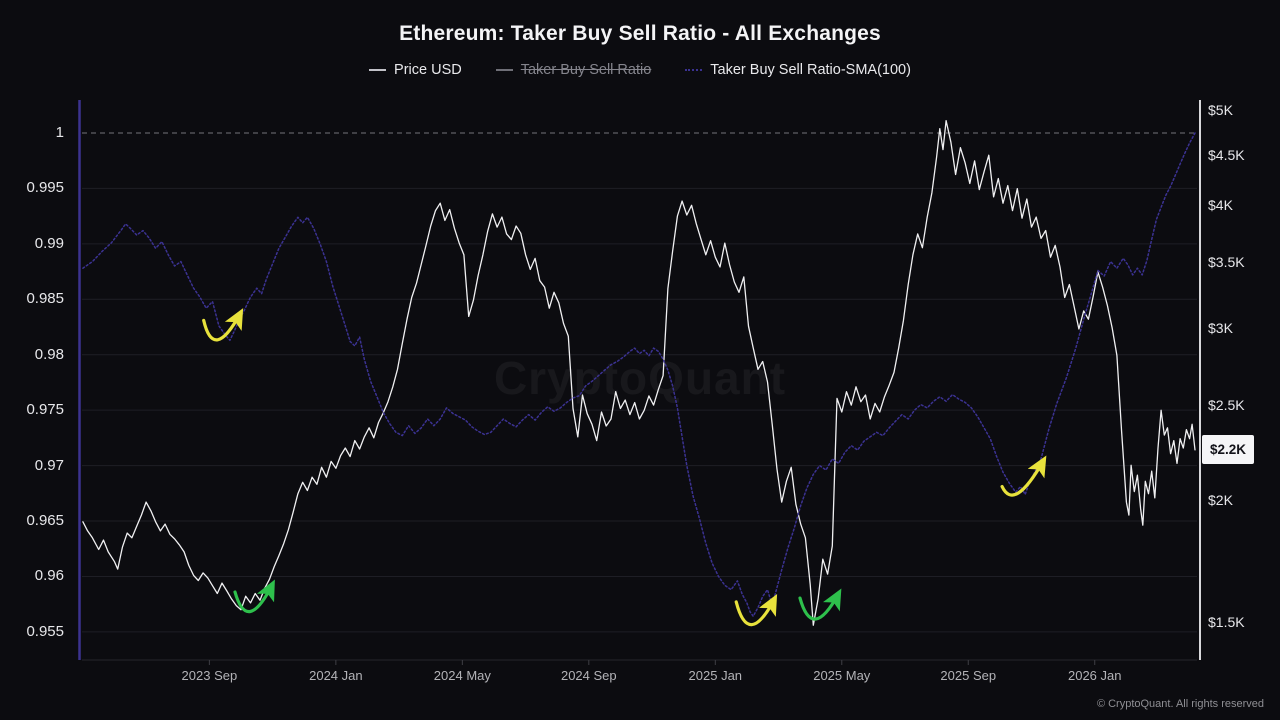  I want to click on right-axis-price: $5K $4.5K $4K $3.5K $3K $2.5K $2K $1.5K, so click(1244, 360).